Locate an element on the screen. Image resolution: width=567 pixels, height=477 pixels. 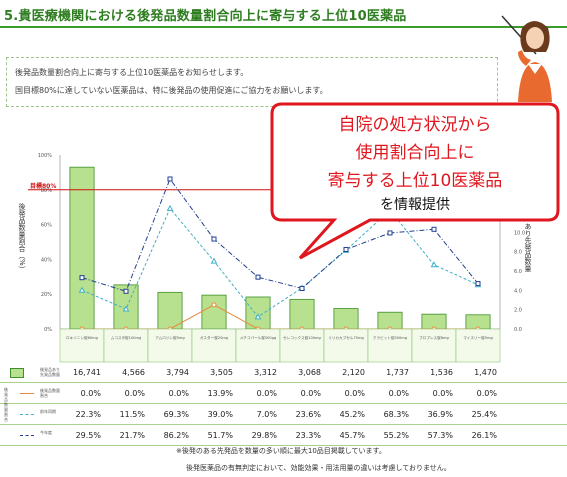
table-cell: 23.6% is located at coordinates (308, 414).